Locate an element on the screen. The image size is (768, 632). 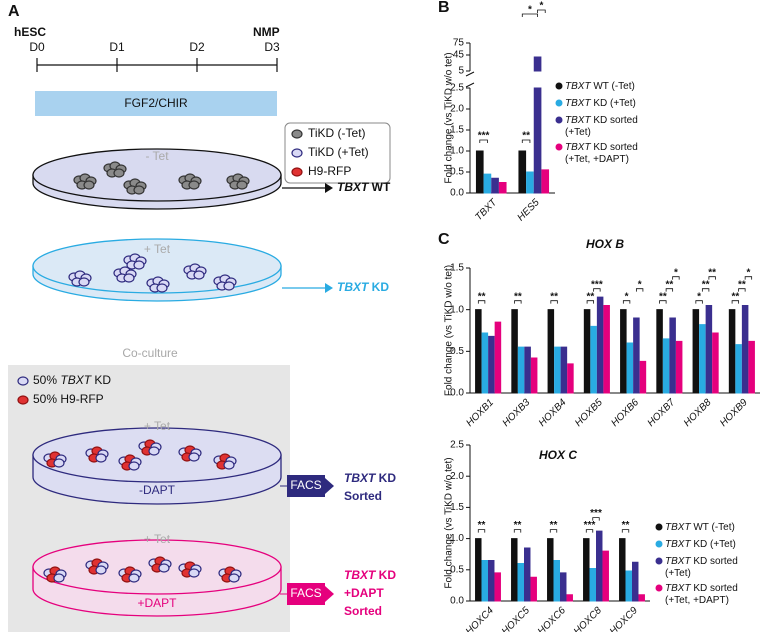
x-tick-label: HOXB7 is located at coordinates (662, 413).